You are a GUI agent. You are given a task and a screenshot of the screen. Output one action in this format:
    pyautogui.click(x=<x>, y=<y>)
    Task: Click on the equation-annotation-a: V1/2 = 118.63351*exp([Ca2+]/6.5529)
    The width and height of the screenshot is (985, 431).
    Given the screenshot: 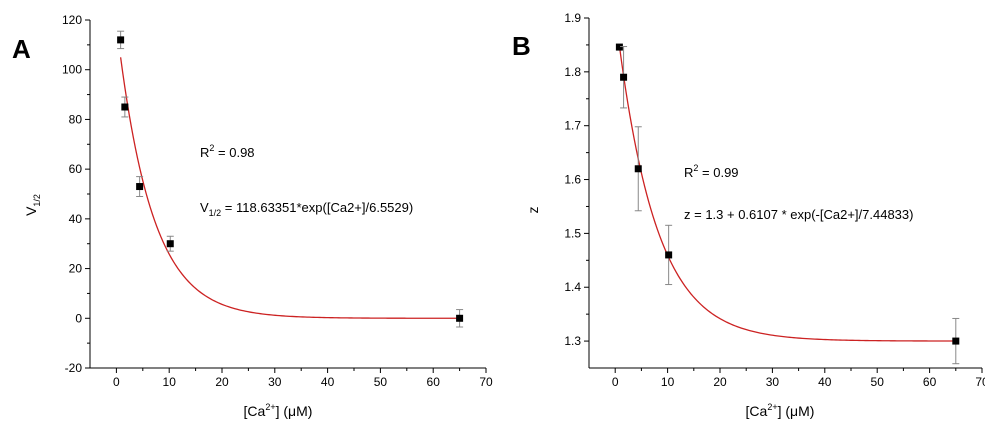 What is the action you would take?
    pyautogui.click(x=306, y=209)
    